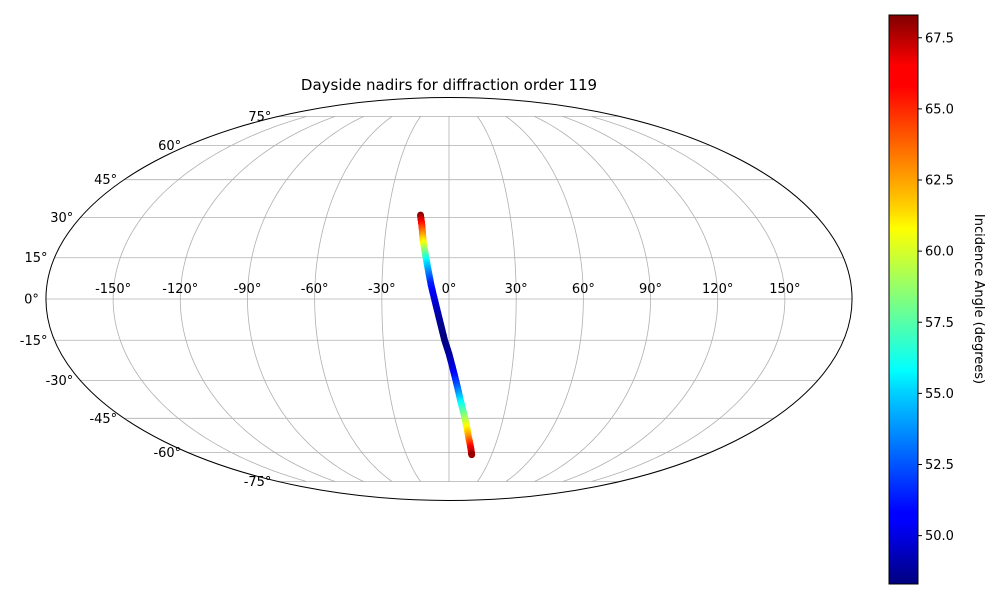 The height and width of the screenshot is (600, 1000). Describe the element at coordinates (978, 299) in the screenshot. I see `colorbar-label: Incidence Angle (degrees)` at that location.